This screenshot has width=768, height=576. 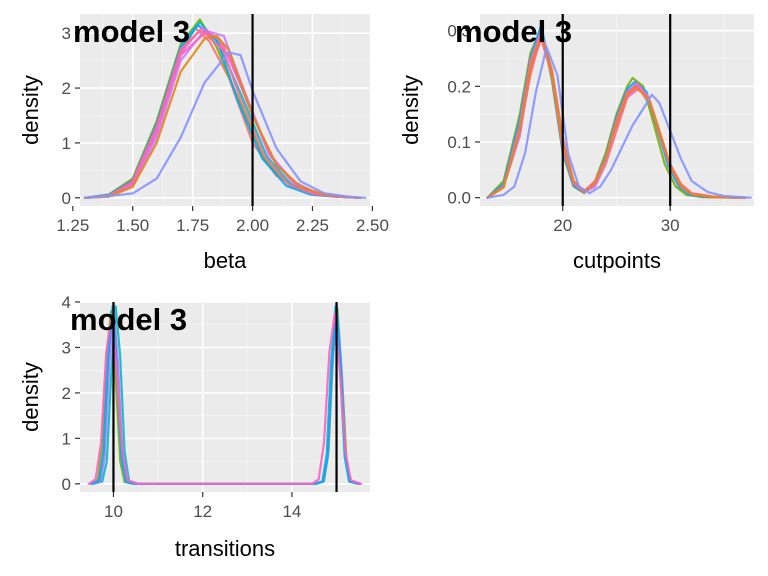 What do you see at coordinates (459, 31) in the screenshot?
I see `y-tick-label: 0.3` at bounding box center [459, 31].